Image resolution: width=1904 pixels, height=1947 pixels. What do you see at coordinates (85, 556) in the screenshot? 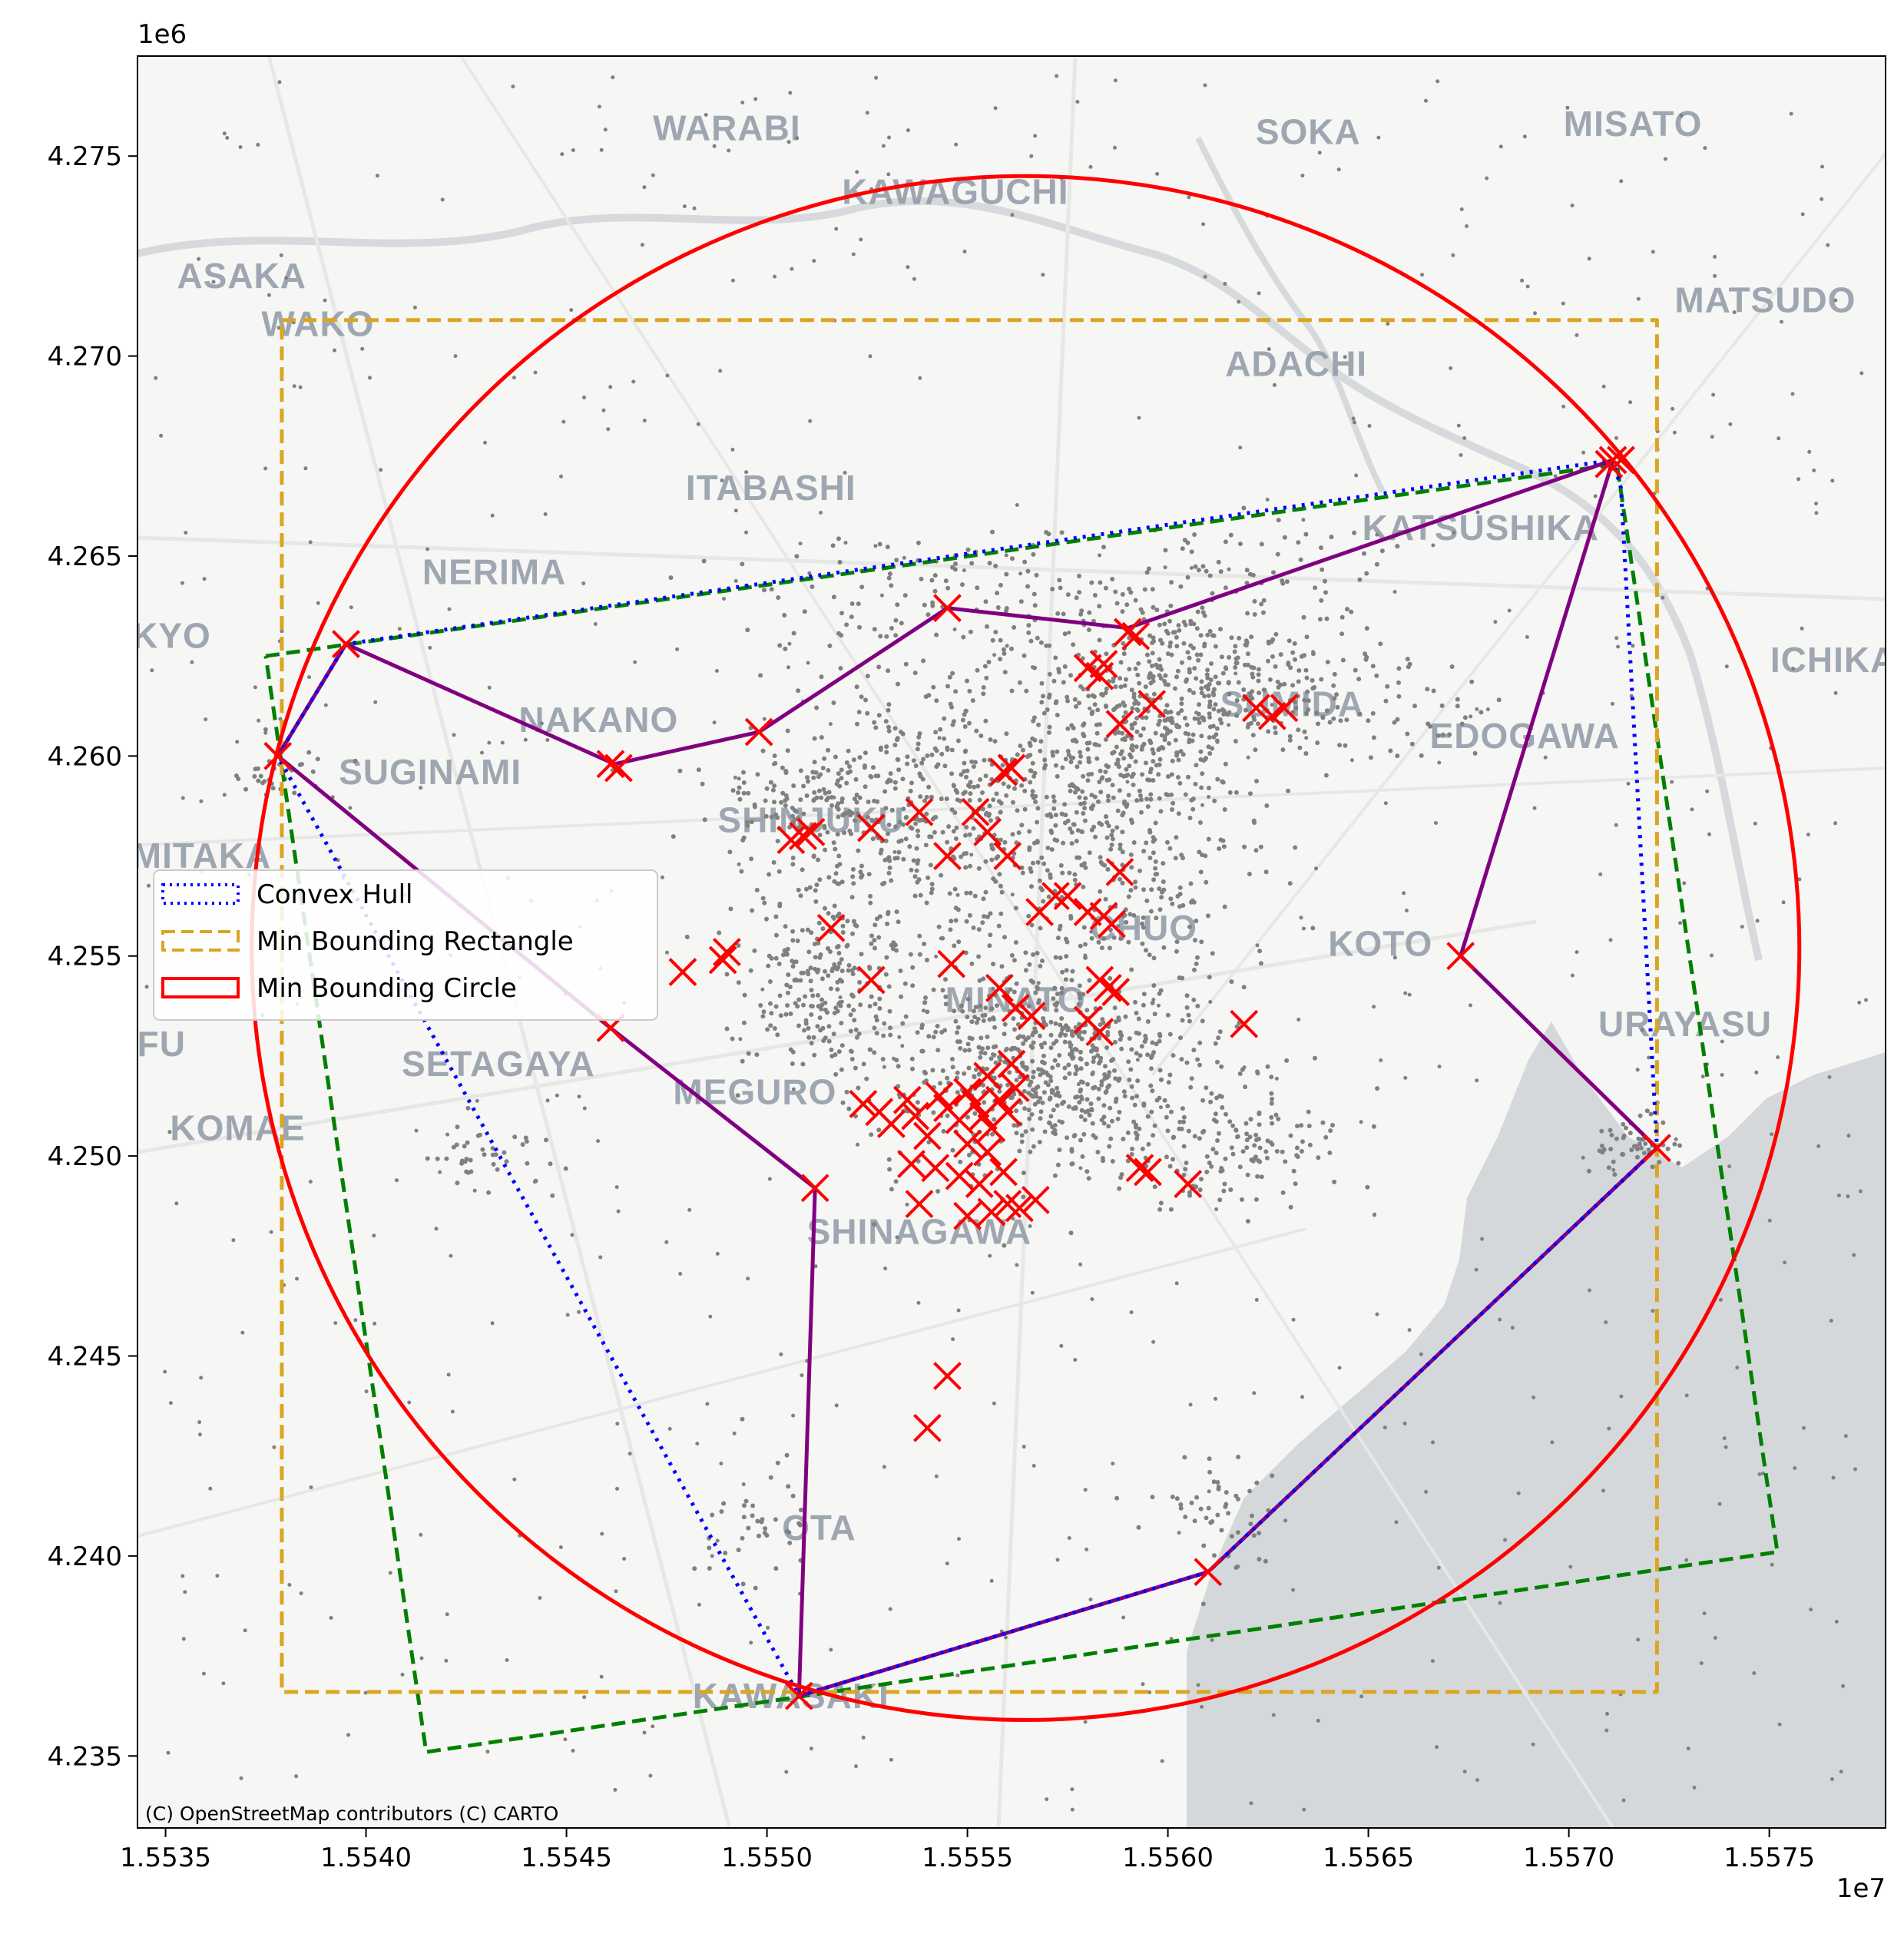
I see `y-tick-label-6: 4.265` at bounding box center [85, 556].